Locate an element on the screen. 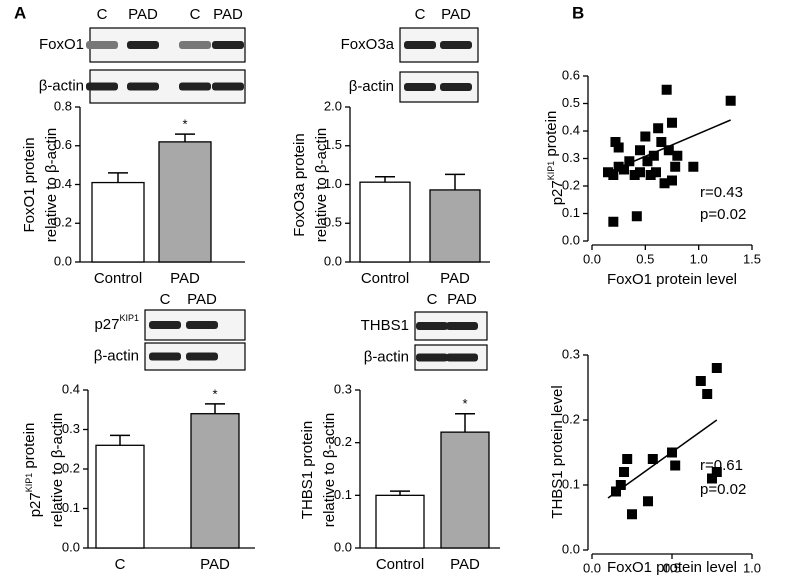 The width and height of the screenshot is (800, 579). y-axis-label: relative to β-actin is located at coordinates (329, 470).